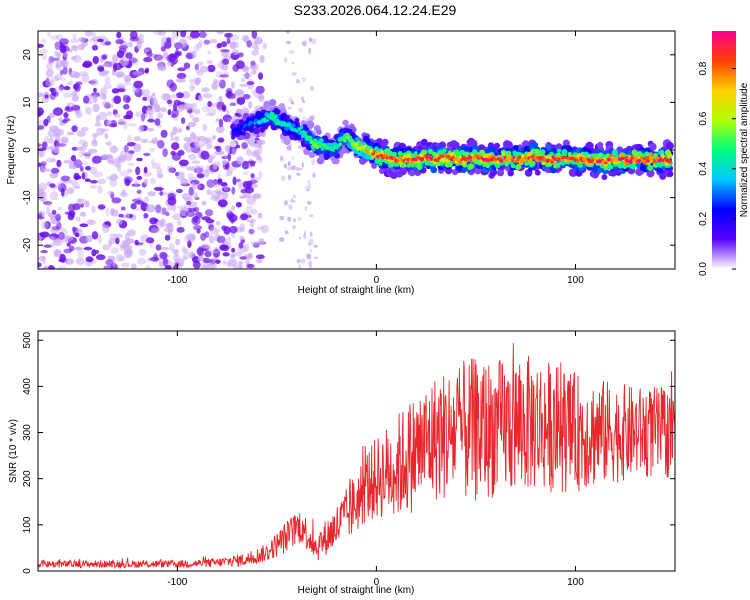 The image size is (750, 600). Describe the element at coordinates (27, 432) in the screenshot. I see `y-tick-label: 300` at that location.